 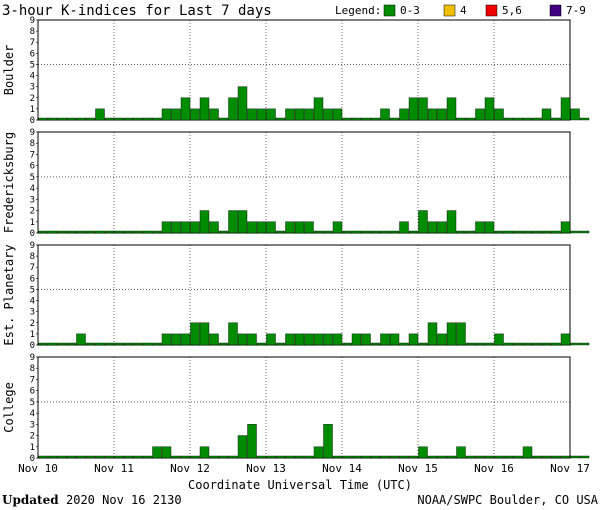 What do you see at coordinates (32, 144) in the screenshot?
I see `y-tick-label: 8` at bounding box center [32, 144].